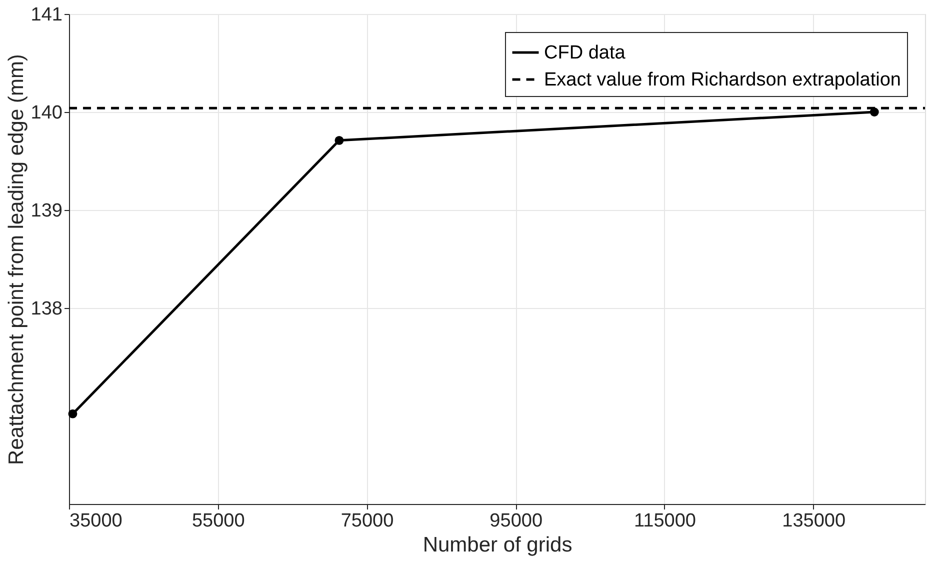 The image size is (939, 565). Describe the element at coordinates (96, 521) in the screenshot. I see `x-tick-label: 35000` at that location.